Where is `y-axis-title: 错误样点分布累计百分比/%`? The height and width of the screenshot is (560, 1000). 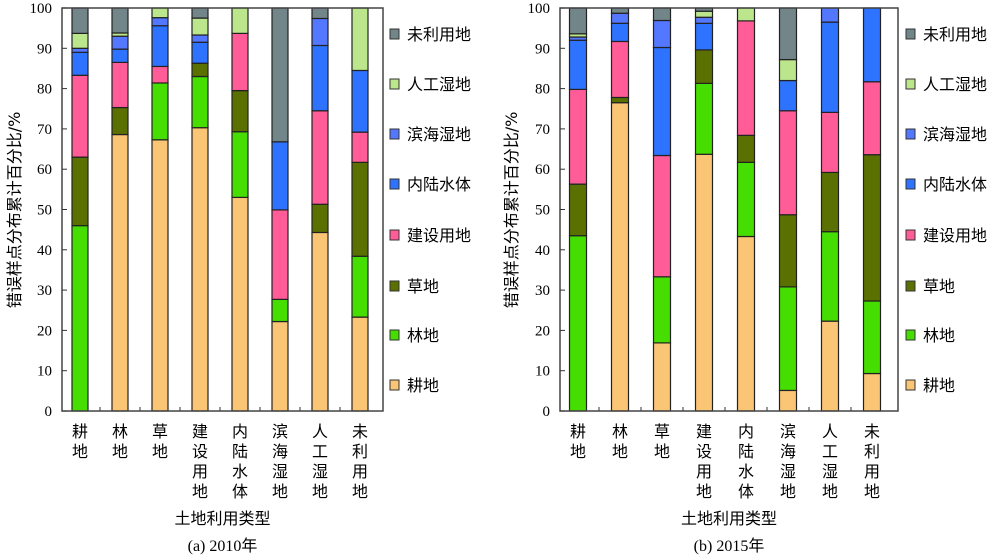 y-axis-title: 错误样点分布累计百分比/% is located at coordinates (511, 210).